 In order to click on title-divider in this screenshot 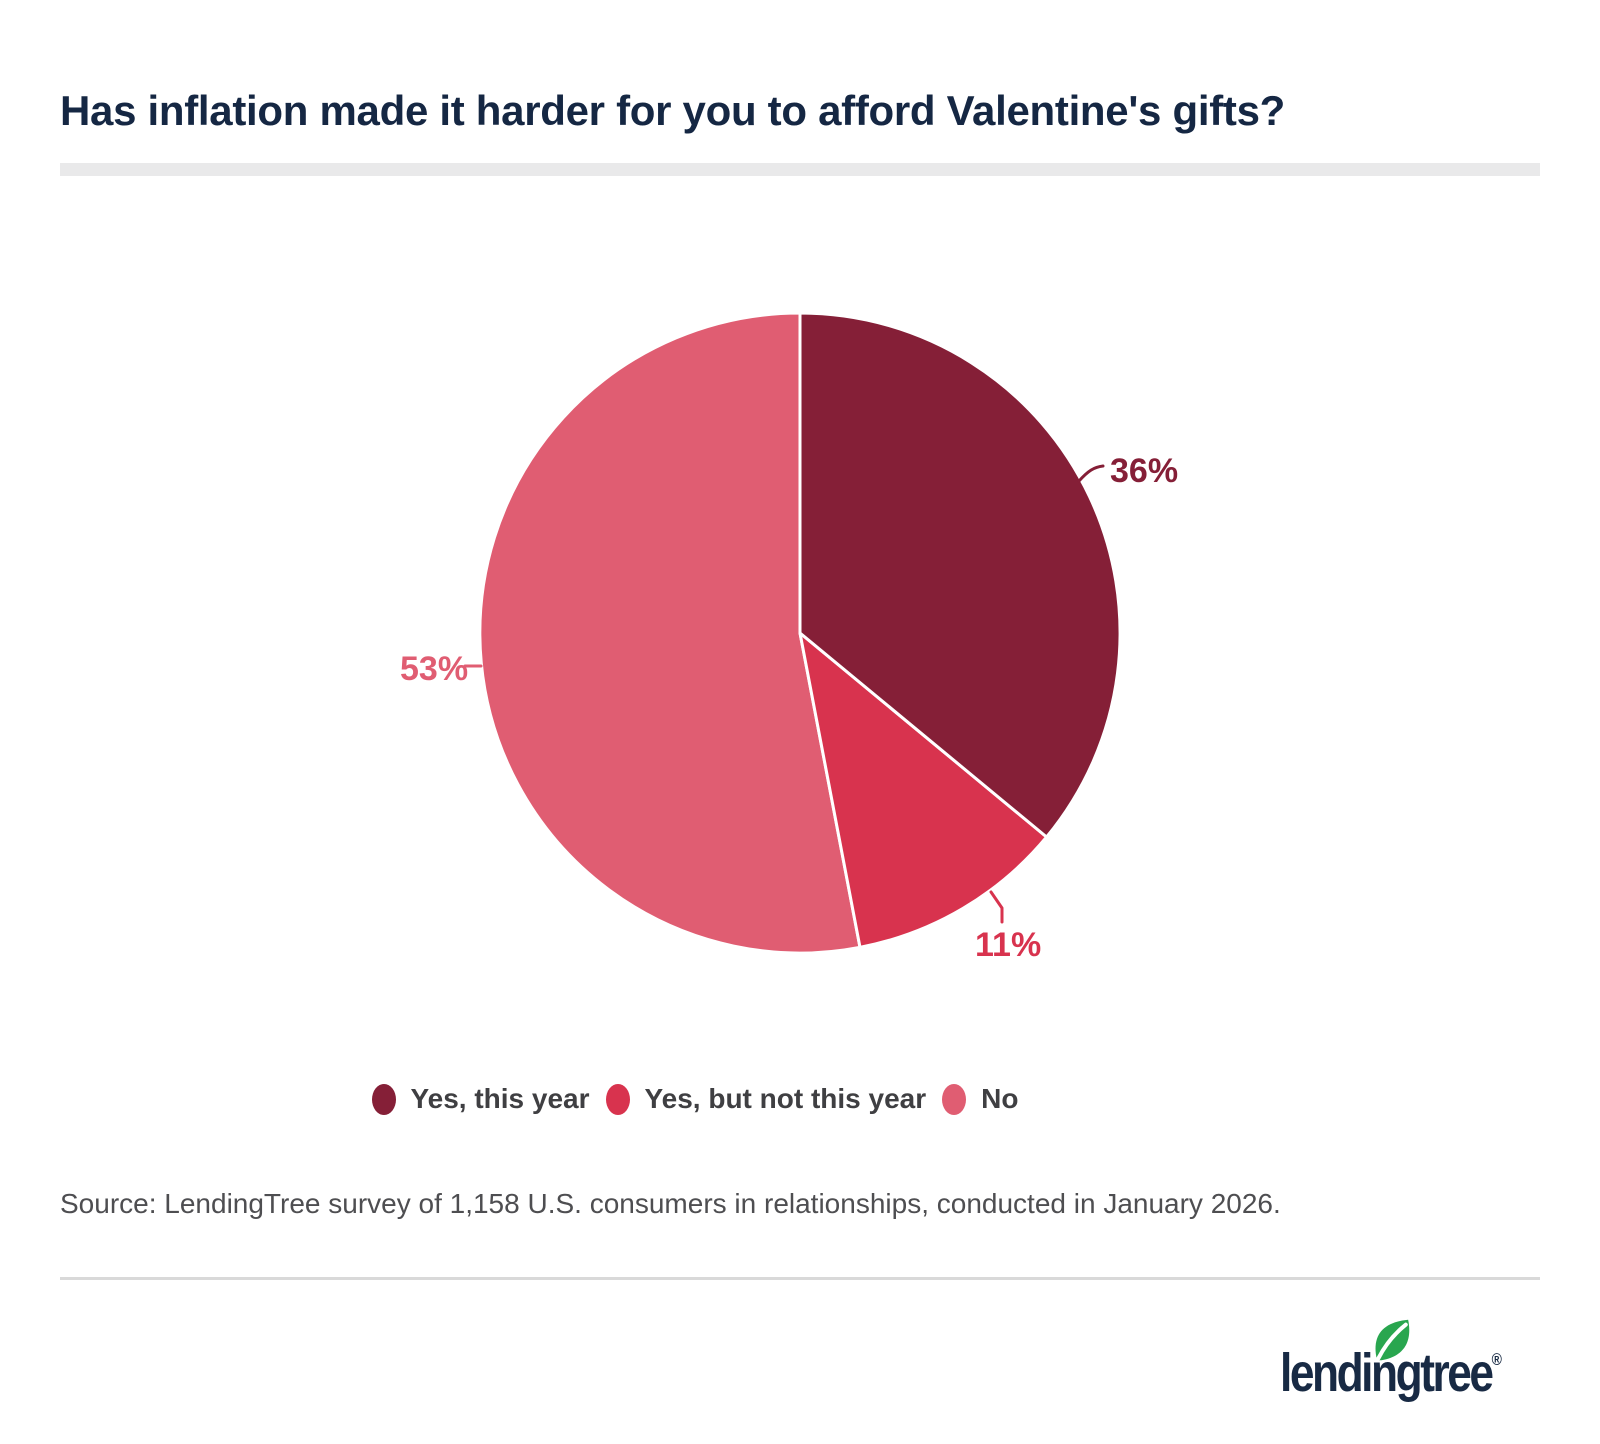, I will do `click(800, 169)`.